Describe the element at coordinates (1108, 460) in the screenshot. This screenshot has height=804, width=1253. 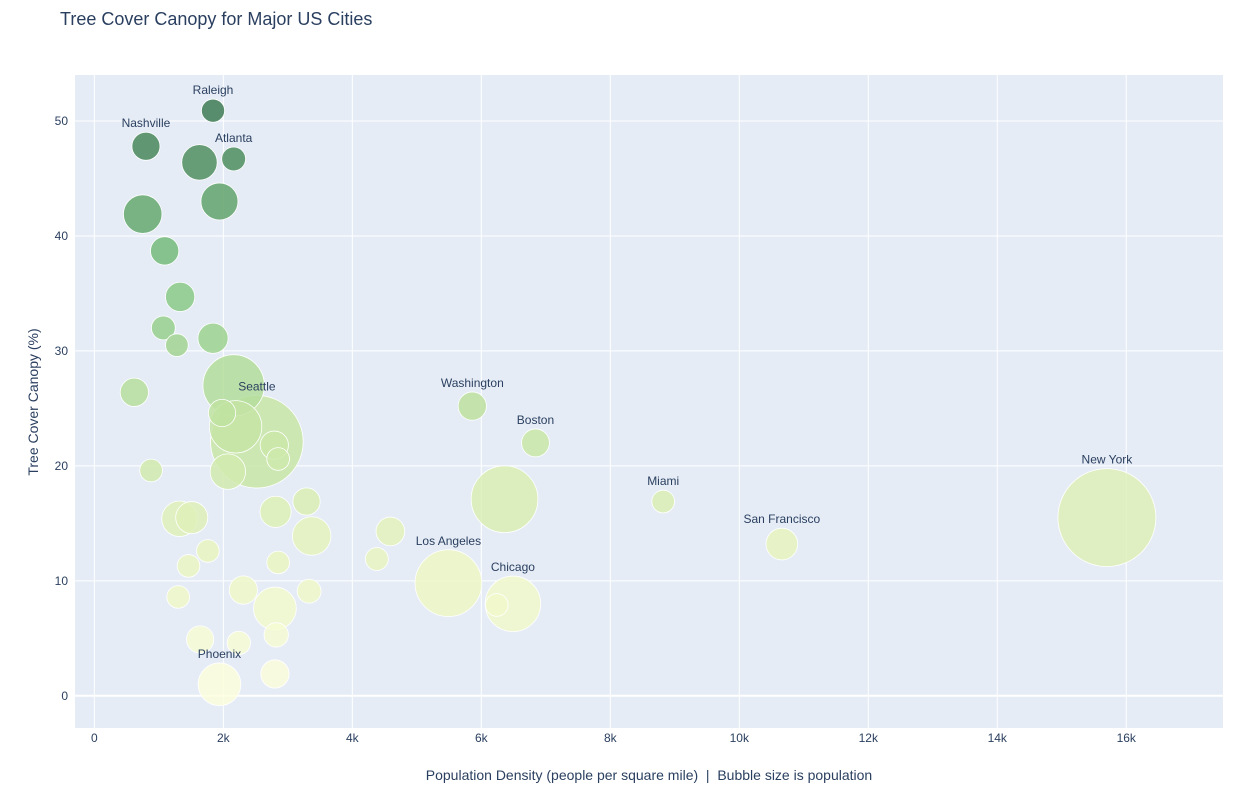
I see `city-label: New York` at that location.